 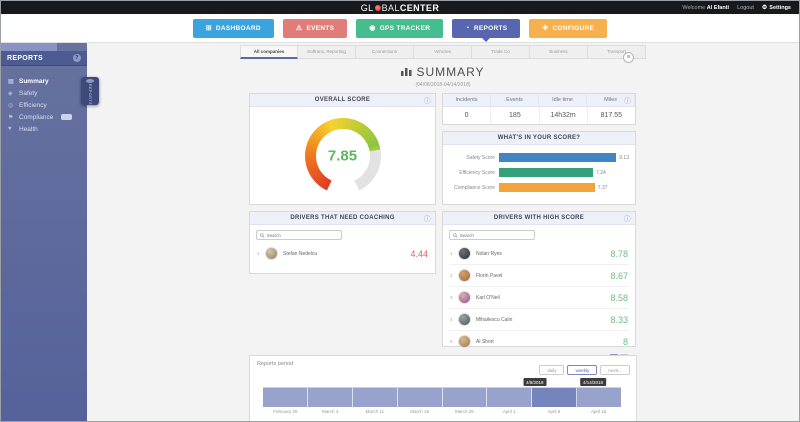 What do you see at coordinates (539, 297) in the screenshot?
I see `high-score-driver-row: 3 Karl O'Neil 8.58` at bounding box center [539, 297].